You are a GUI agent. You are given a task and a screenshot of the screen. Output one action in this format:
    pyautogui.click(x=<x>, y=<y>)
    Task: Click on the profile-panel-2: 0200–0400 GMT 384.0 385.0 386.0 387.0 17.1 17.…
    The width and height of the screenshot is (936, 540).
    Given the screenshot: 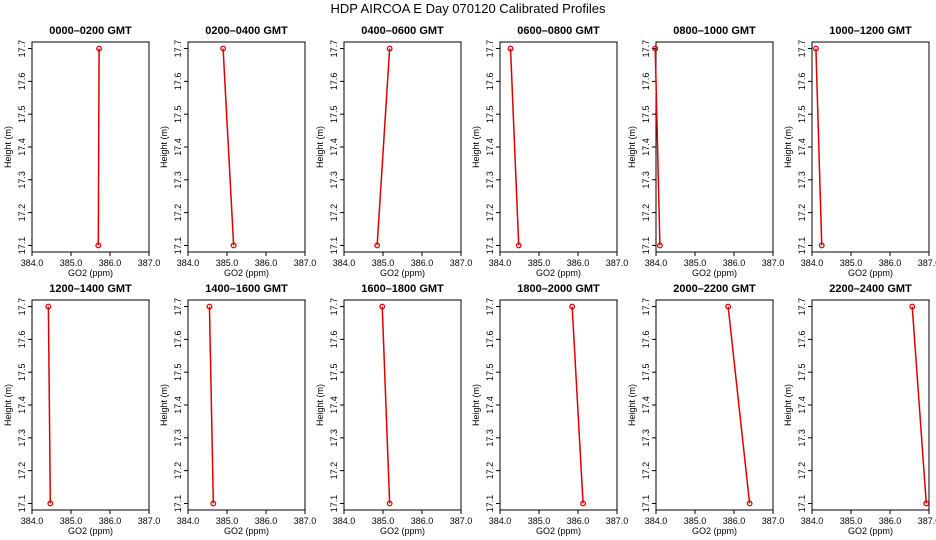 What is the action you would take?
    pyautogui.click(x=237, y=151)
    